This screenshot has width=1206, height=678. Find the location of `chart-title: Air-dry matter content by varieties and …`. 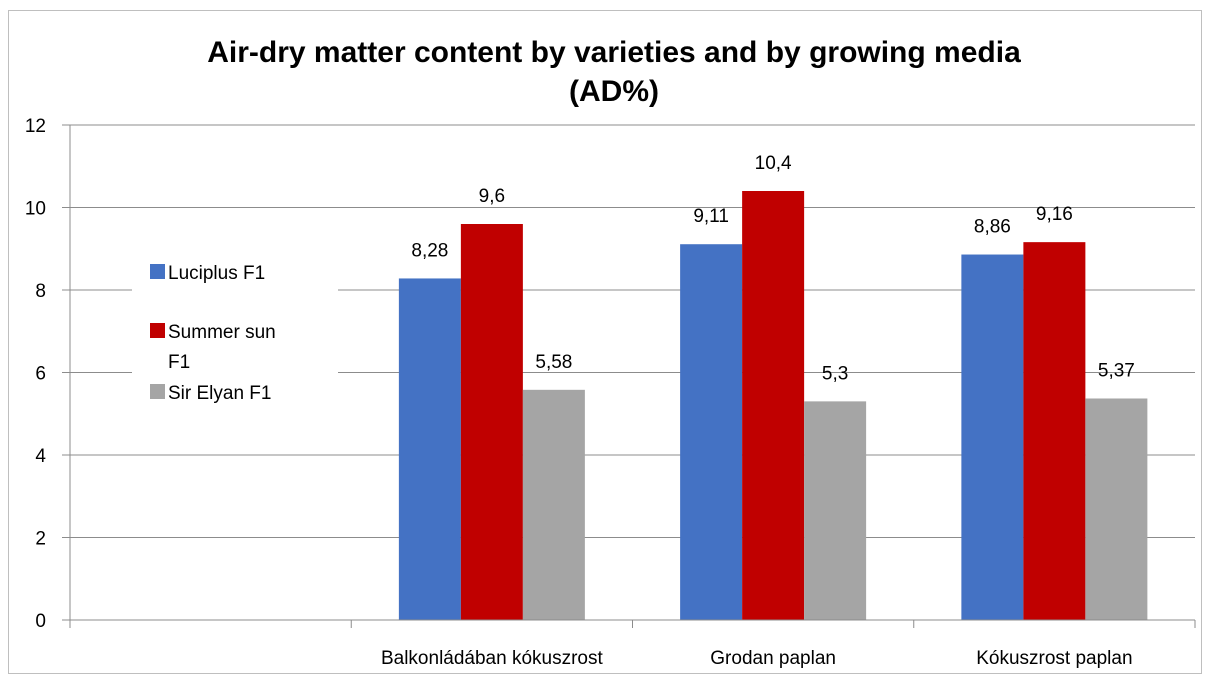

chart-title: Air-dry matter content by varieties and … is located at coordinates (614, 72).